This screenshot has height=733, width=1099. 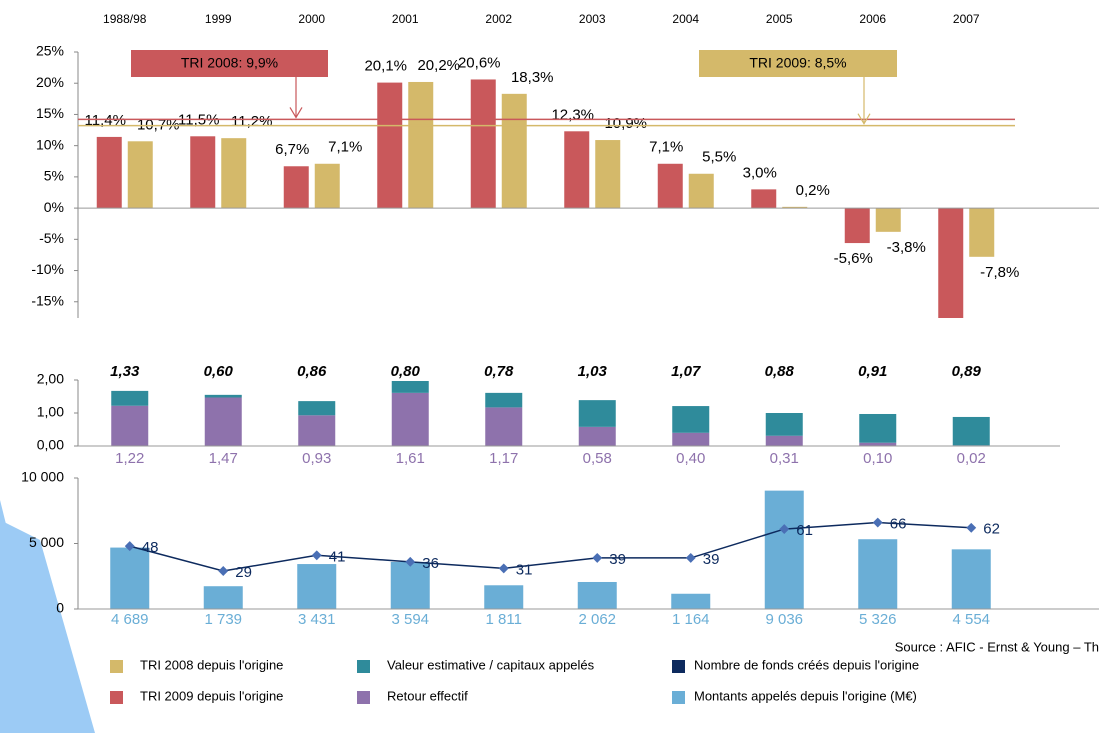 I want to click on data-label: 61, so click(x=804, y=530).